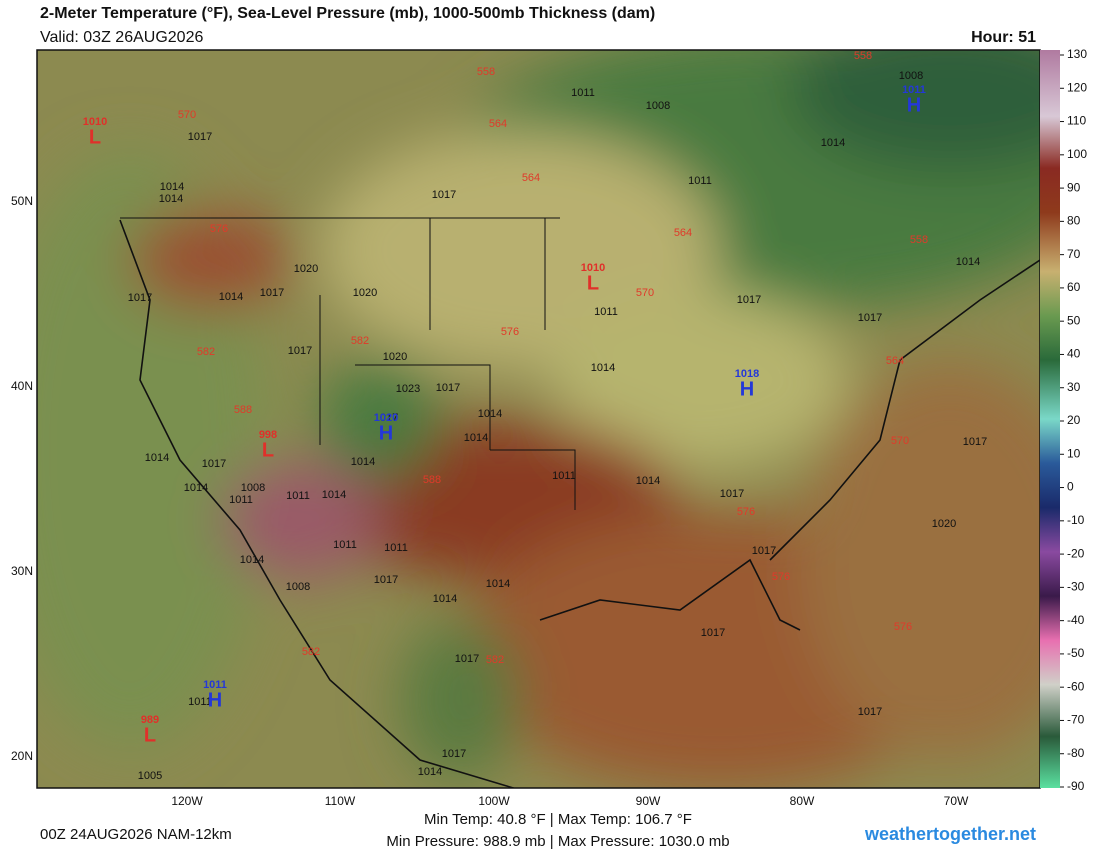 The width and height of the screenshot is (1100, 850). What do you see at coordinates (1076, 121) in the screenshot?
I see `colorbar-label: 110` at bounding box center [1076, 121].